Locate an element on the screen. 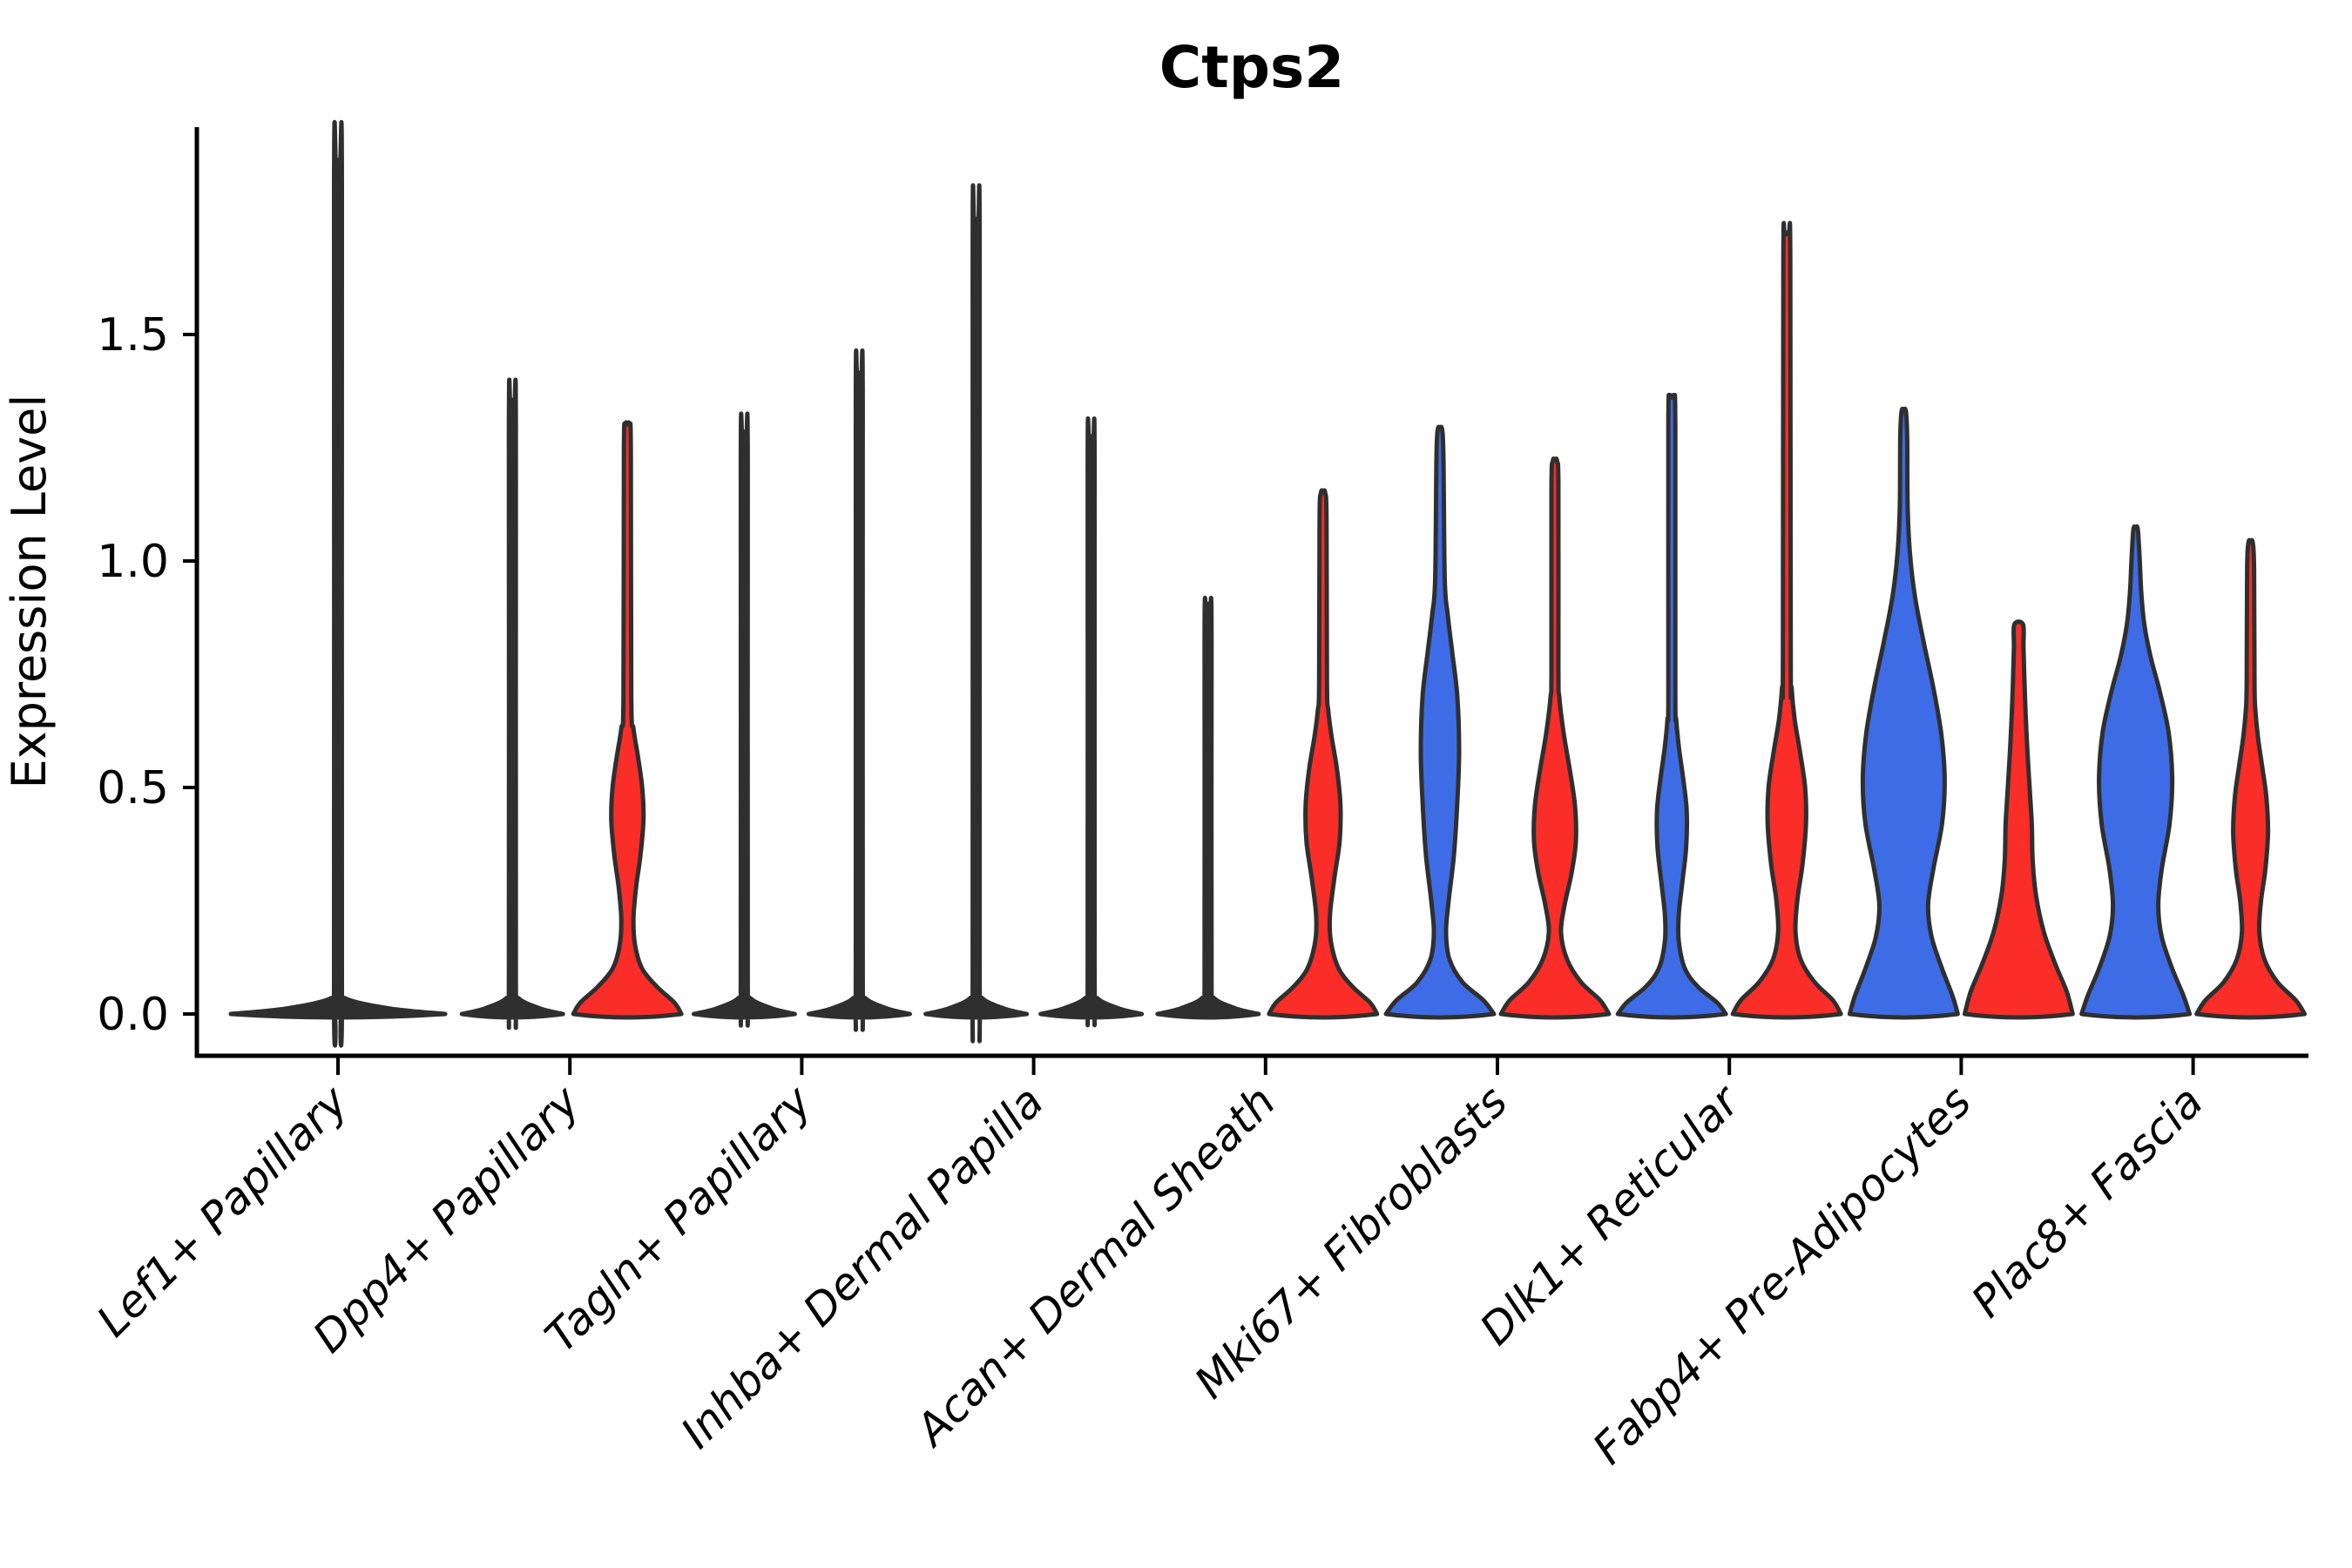 The height and width of the screenshot is (1568, 2352). y-tick-label-3: 1.5 is located at coordinates (133, 335).